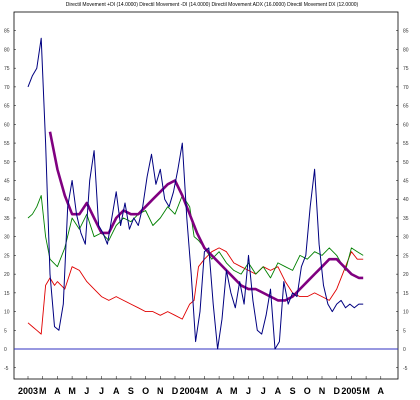 This screenshot has width=420, height=400. What do you see at coordinates (406, 256) in the screenshot?
I see `y-tick-label-right: 25` at bounding box center [406, 256].